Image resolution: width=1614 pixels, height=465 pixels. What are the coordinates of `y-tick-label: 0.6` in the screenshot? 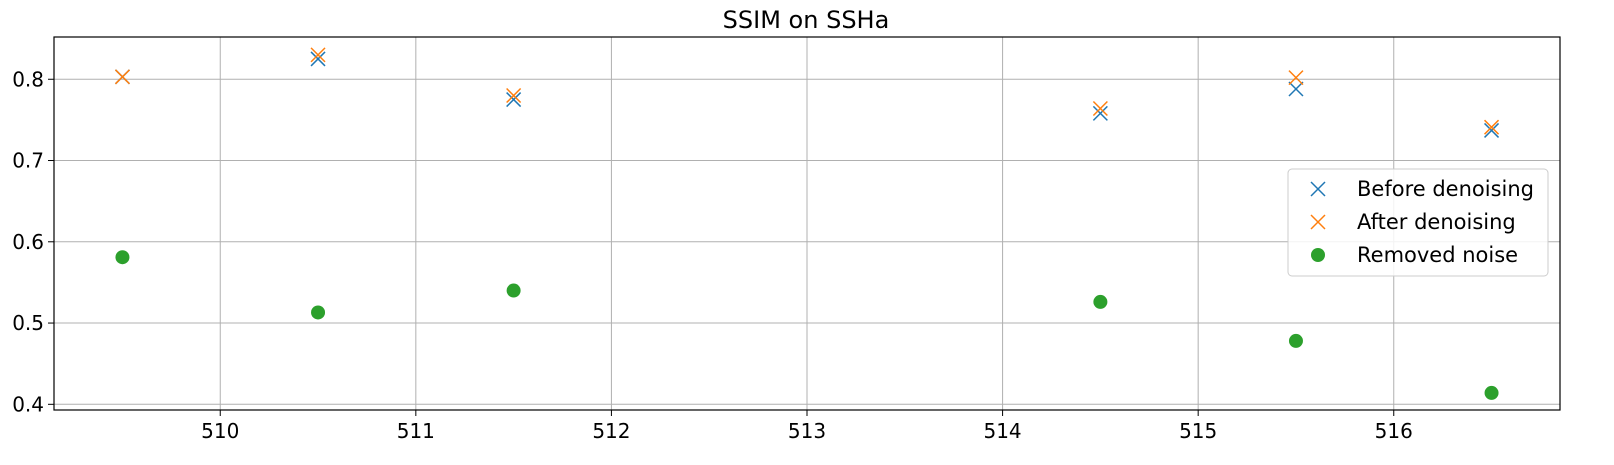 It's located at (28, 242).